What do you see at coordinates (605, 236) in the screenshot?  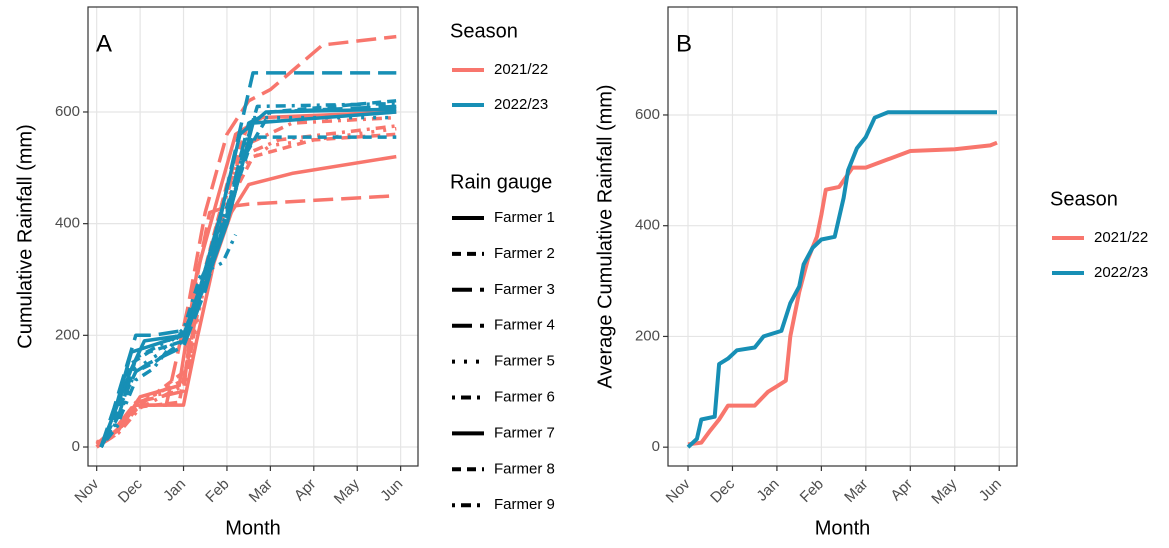 I see `y-axis-title: Average Cumulative Rainfall (mm)` at bounding box center [605, 236].